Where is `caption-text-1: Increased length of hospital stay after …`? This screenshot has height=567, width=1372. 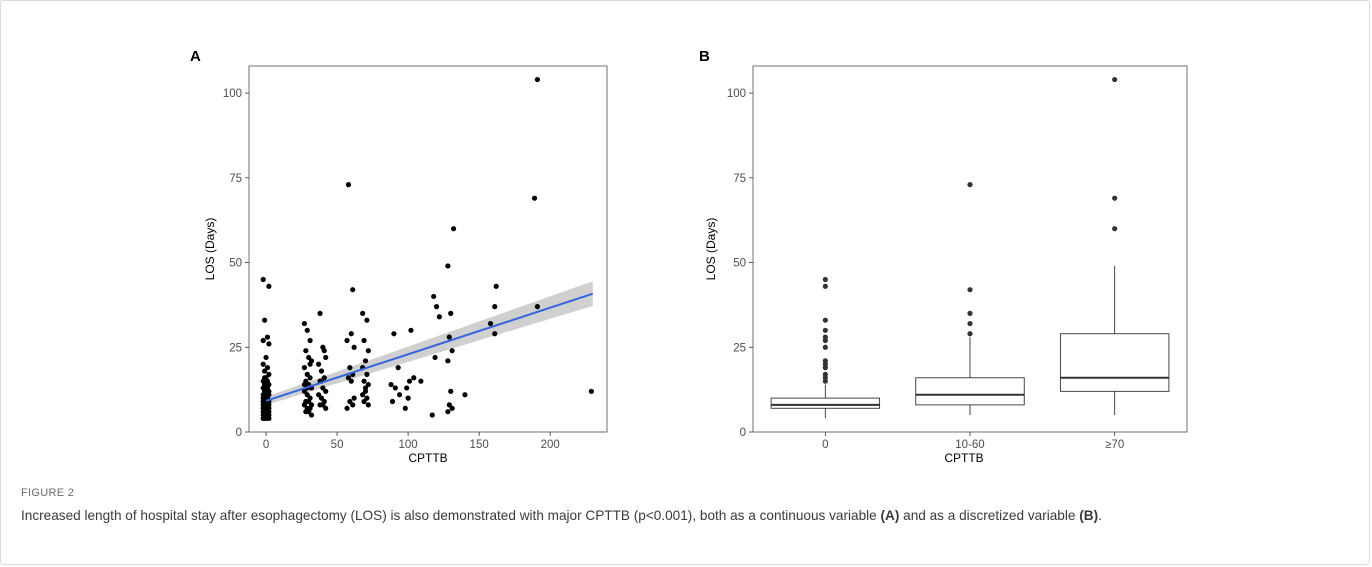
caption-text-1: Increased length of hospital stay after … is located at coordinates (451, 515).